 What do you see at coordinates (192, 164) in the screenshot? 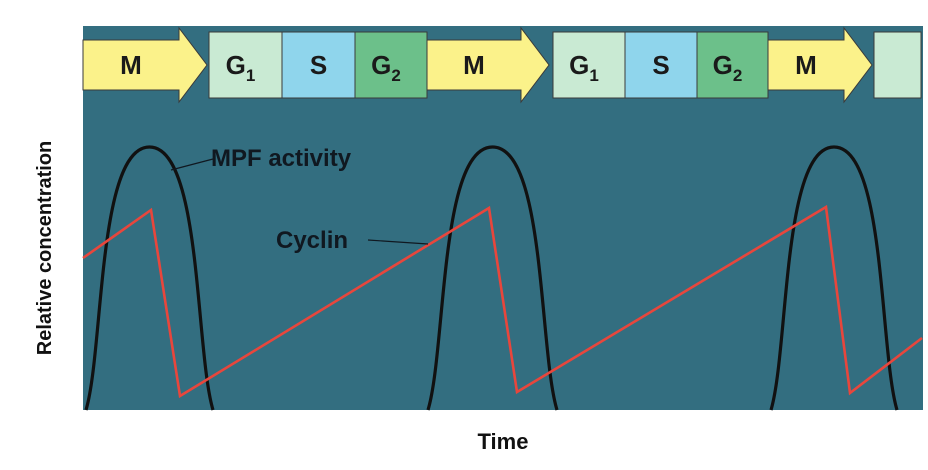
I see `mpf-leader-line` at bounding box center [192, 164].